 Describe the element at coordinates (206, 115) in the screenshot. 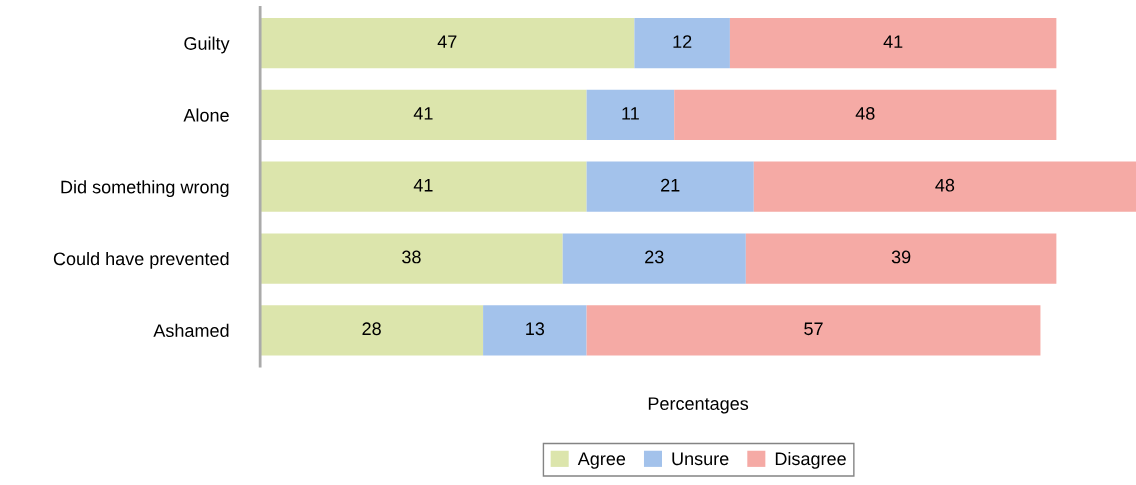

I see `y-tick-label: Alone` at that location.